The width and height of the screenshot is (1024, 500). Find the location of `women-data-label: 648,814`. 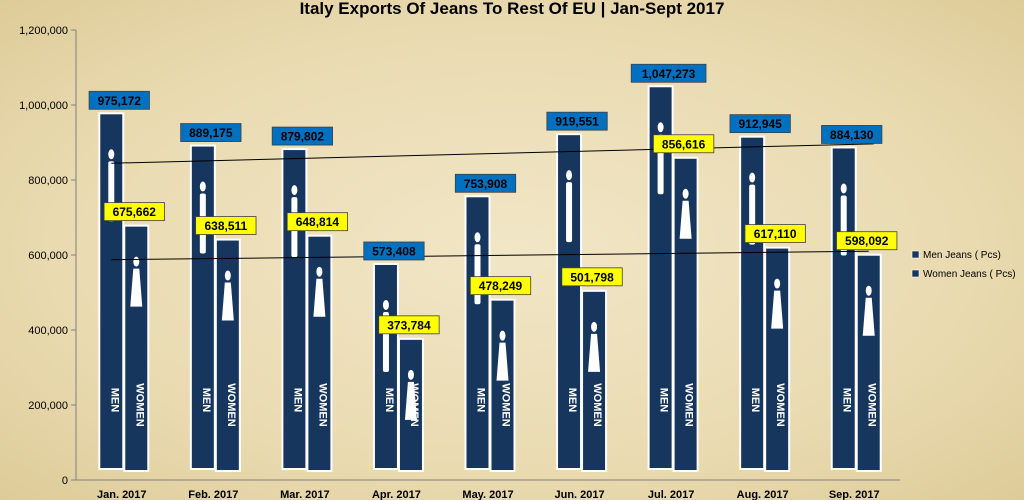

women-data-label: 648,814 is located at coordinates (317, 222).